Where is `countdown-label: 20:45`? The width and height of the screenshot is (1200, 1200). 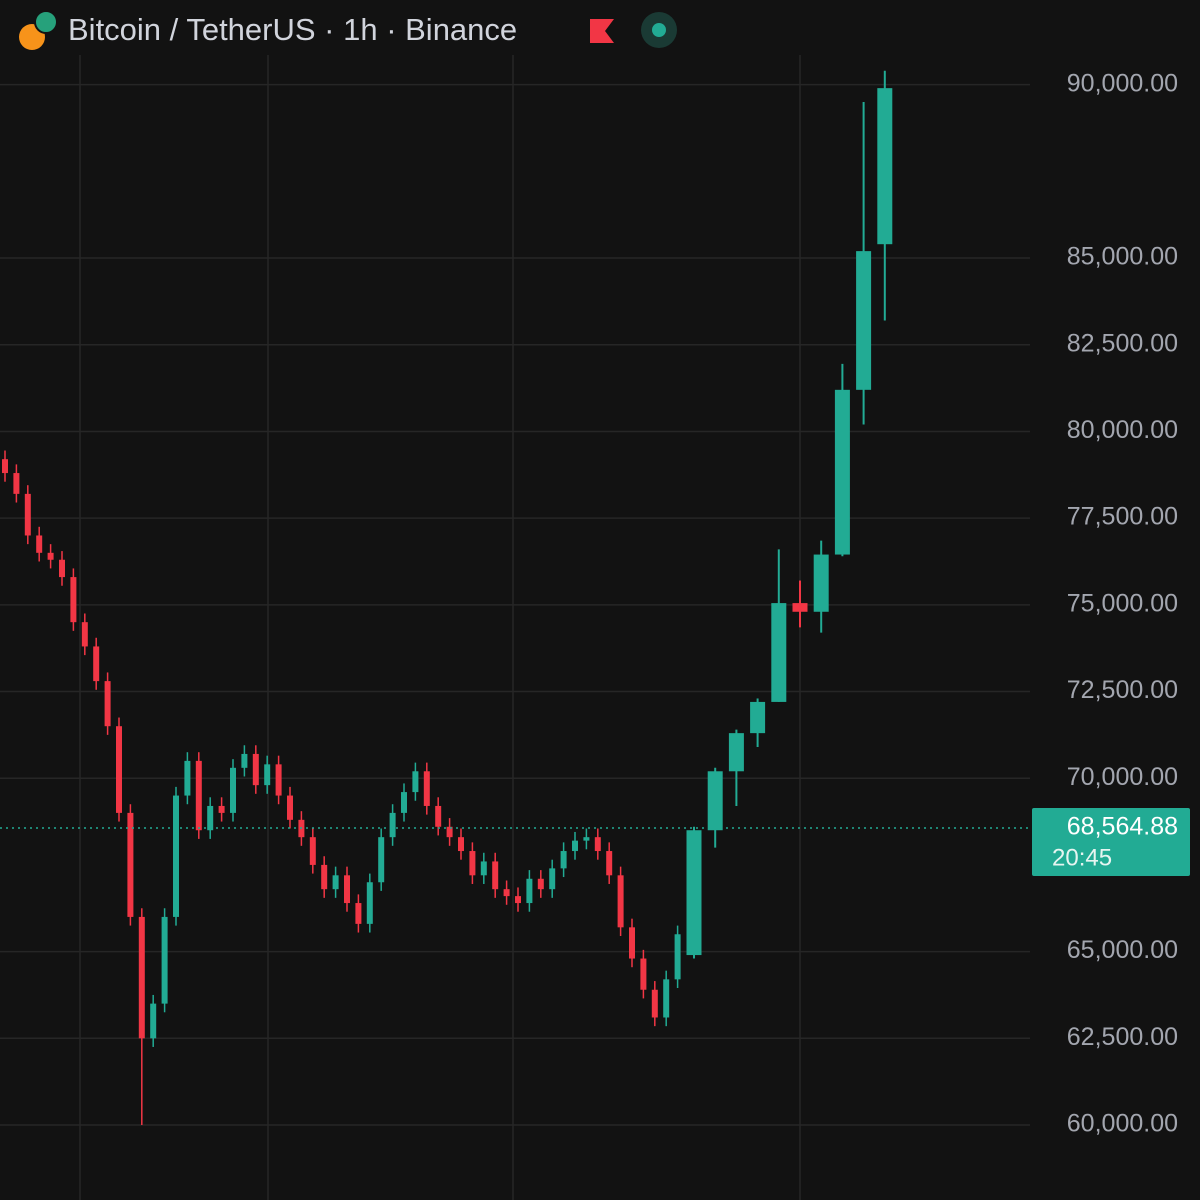
countdown-label: 20:45 is located at coordinates (1082, 857).